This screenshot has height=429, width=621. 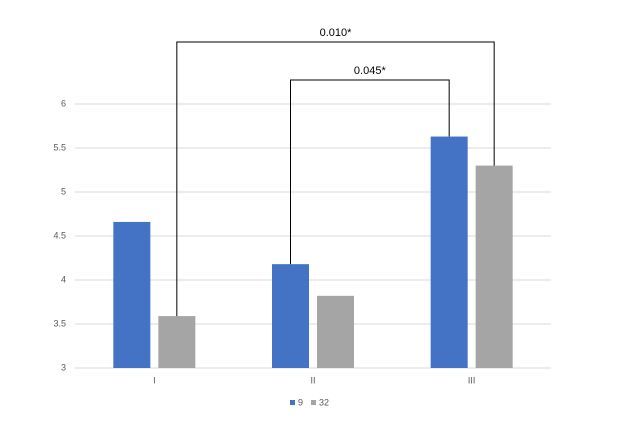 What do you see at coordinates (154, 380) in the screenshot?
I see `x-tick-label: I` at bounding box center [154, 380].